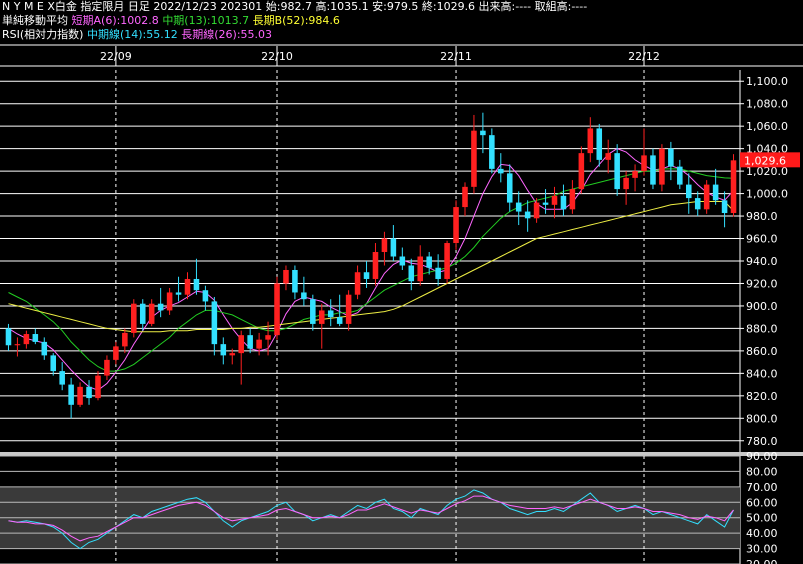 This screenshot has height=564, width=803. What do you see at coordinates (401, 454) in the screenshot?
I see `panel-separator` at bounding box center [401, 454].